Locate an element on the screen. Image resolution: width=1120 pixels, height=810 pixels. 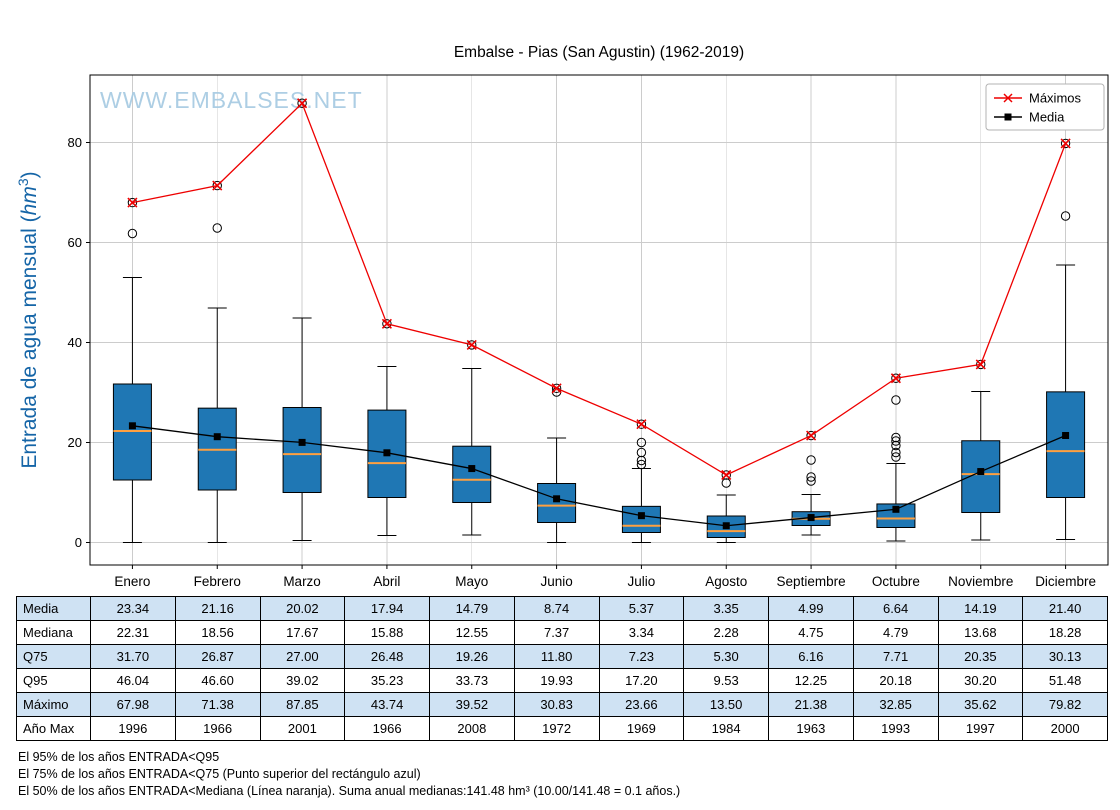
table-cell: 13.68 is located at coordinates (980, 632).